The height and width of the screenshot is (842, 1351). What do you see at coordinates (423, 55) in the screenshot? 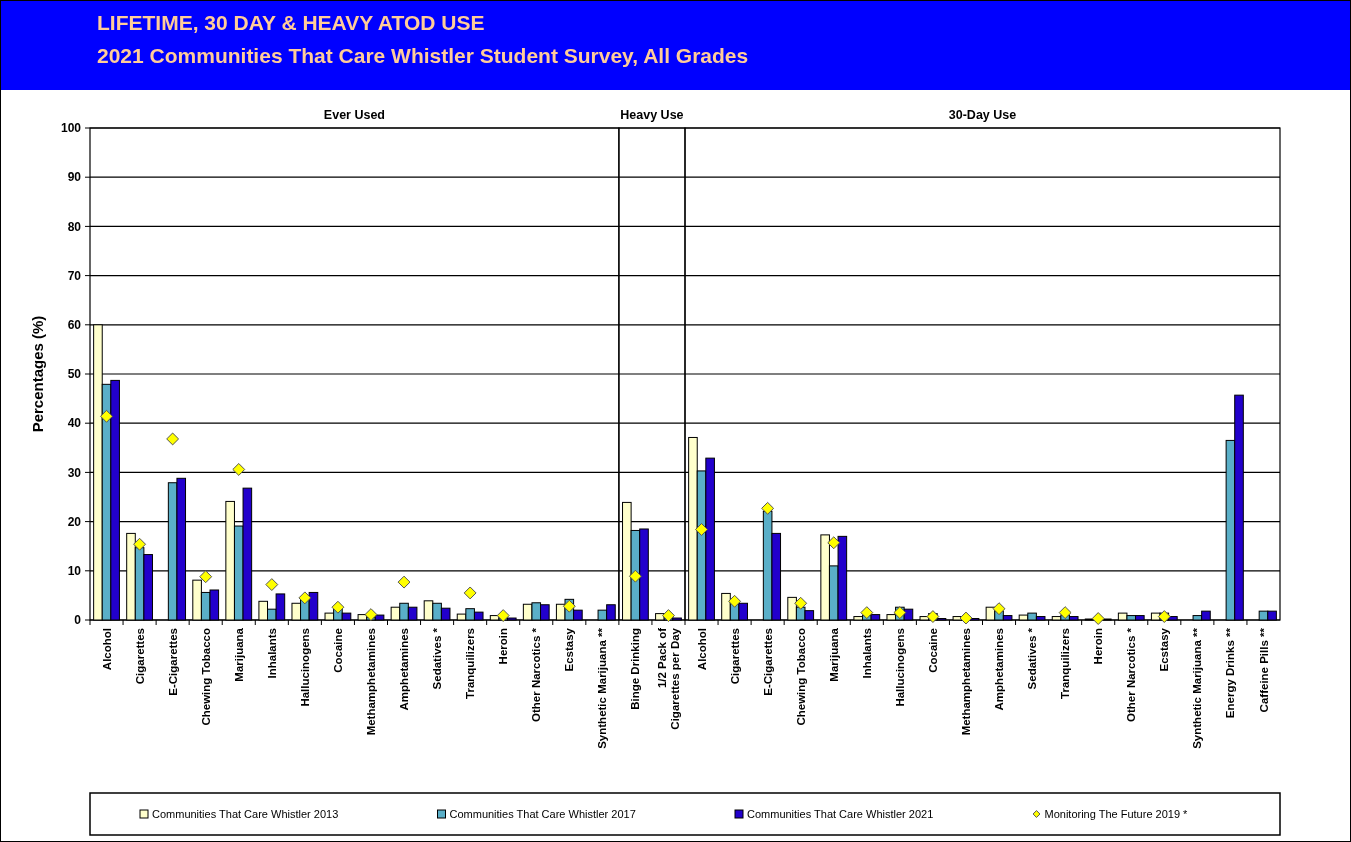
I see `chart-subtitle: 2021 Communities That Care Whistler Student Survey, All Grades` at bounding box center [423, 55].